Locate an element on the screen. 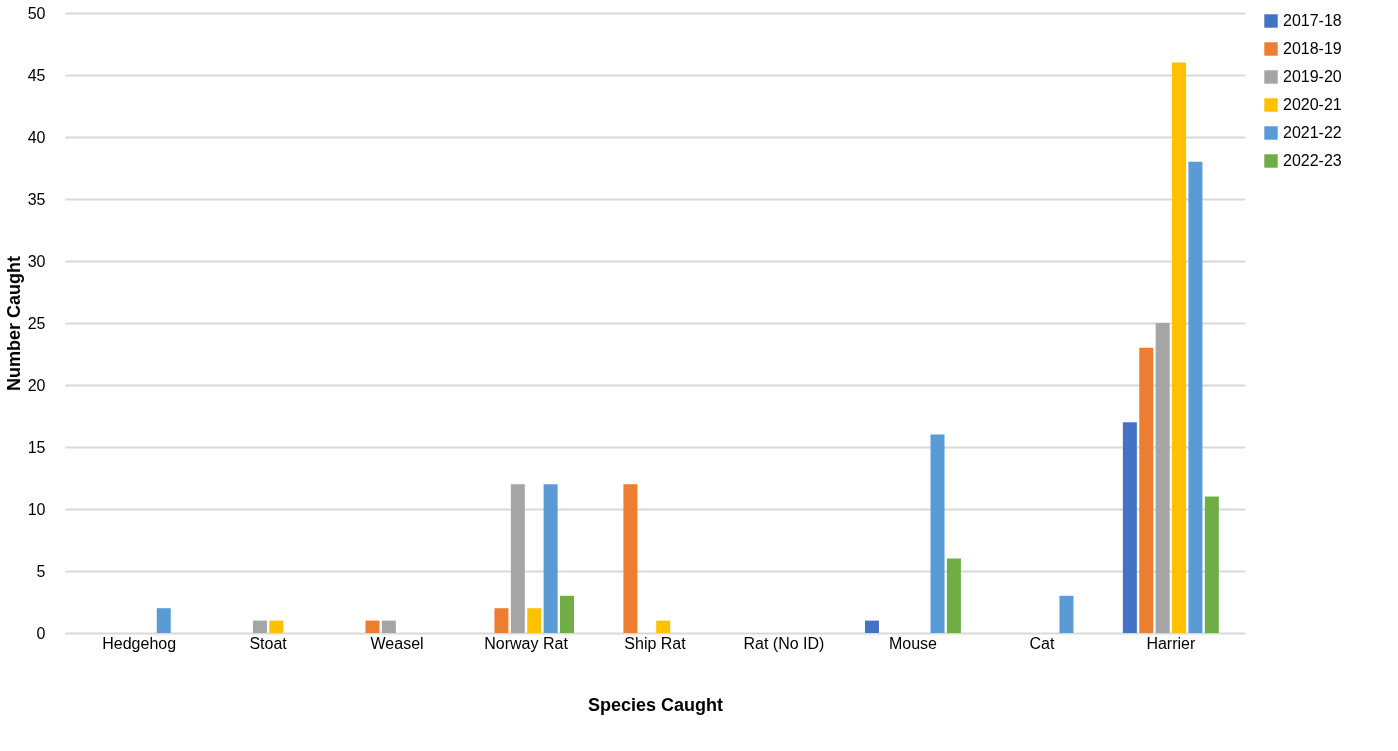 The height and width of the screenshot is (751, 1398). x-tick-label: Mouse is located at coordinates (913, 643).